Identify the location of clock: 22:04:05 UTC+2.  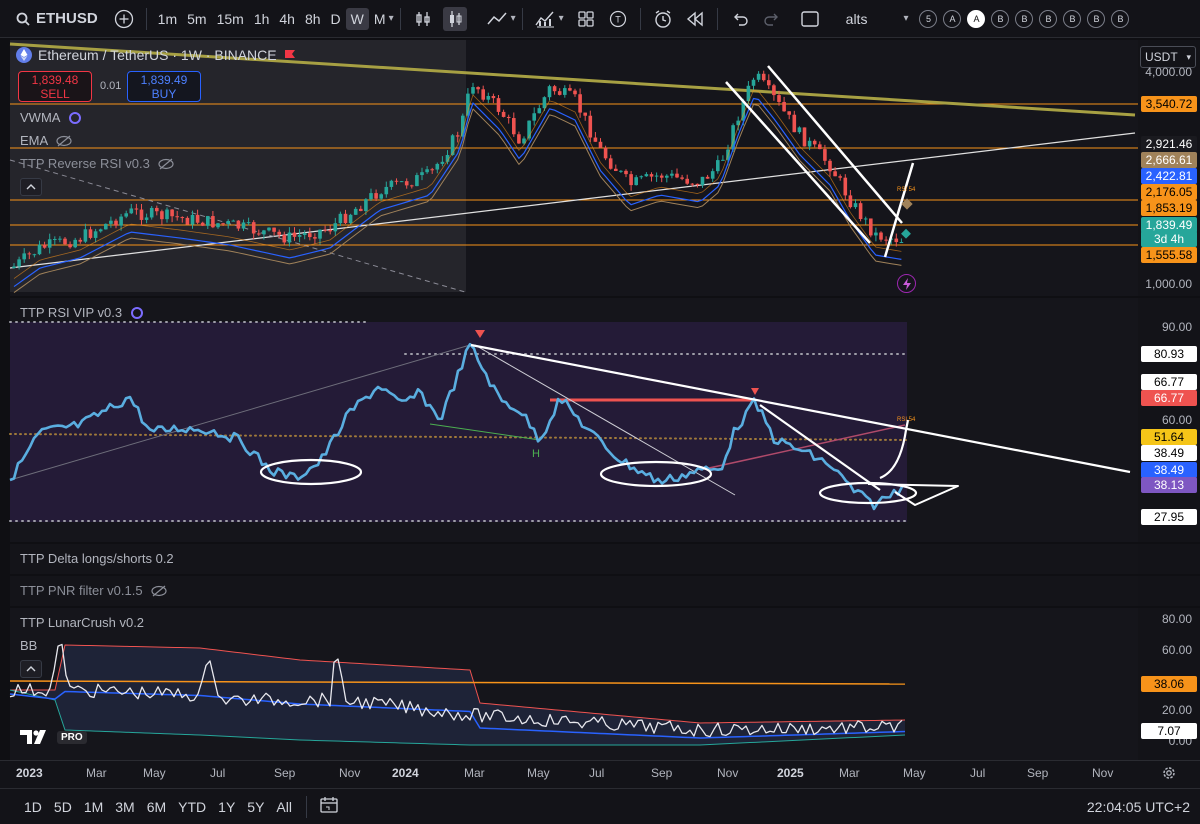
(1138, 806).